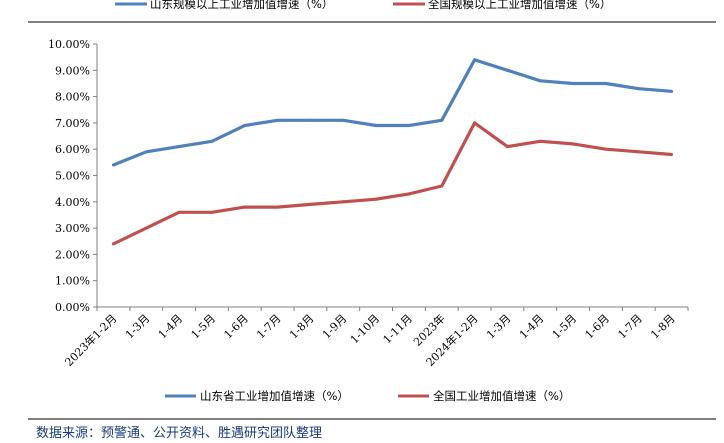 The height and width of the screenshot is (443, 724). I want to click on top-legend-label-national: 全国规模以上工业增加值增速（%）, so click(519, 5).